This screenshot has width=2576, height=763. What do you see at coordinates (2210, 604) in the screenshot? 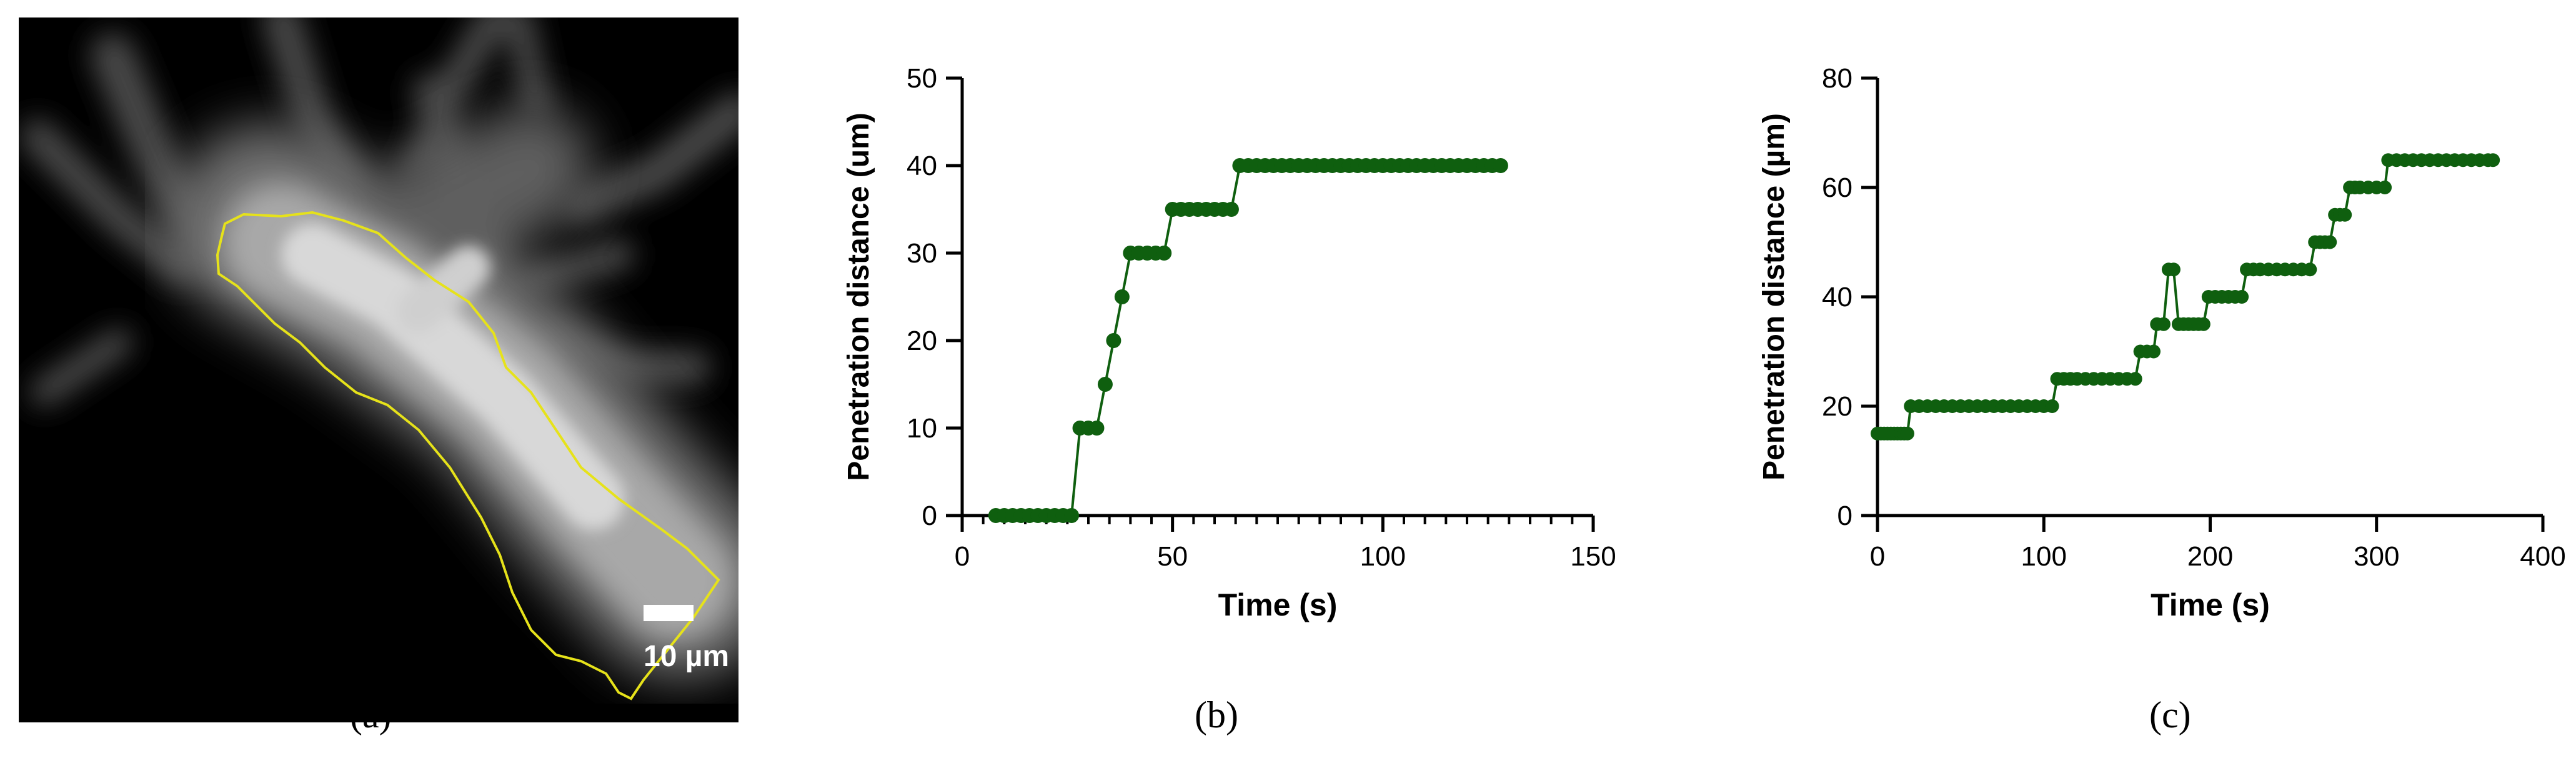
I see `chart2-x-axis-label: Time (s)` at bounding box center [2210, 604].